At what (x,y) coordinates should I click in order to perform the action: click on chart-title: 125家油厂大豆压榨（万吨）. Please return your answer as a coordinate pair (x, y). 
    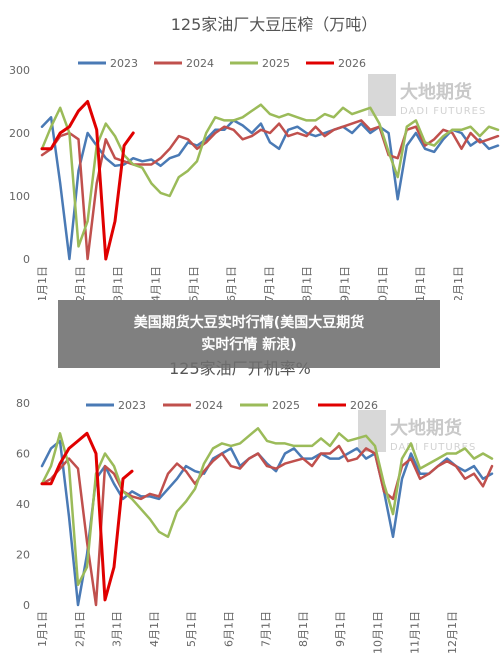
    Looking at the image, I should click on (274, 24).